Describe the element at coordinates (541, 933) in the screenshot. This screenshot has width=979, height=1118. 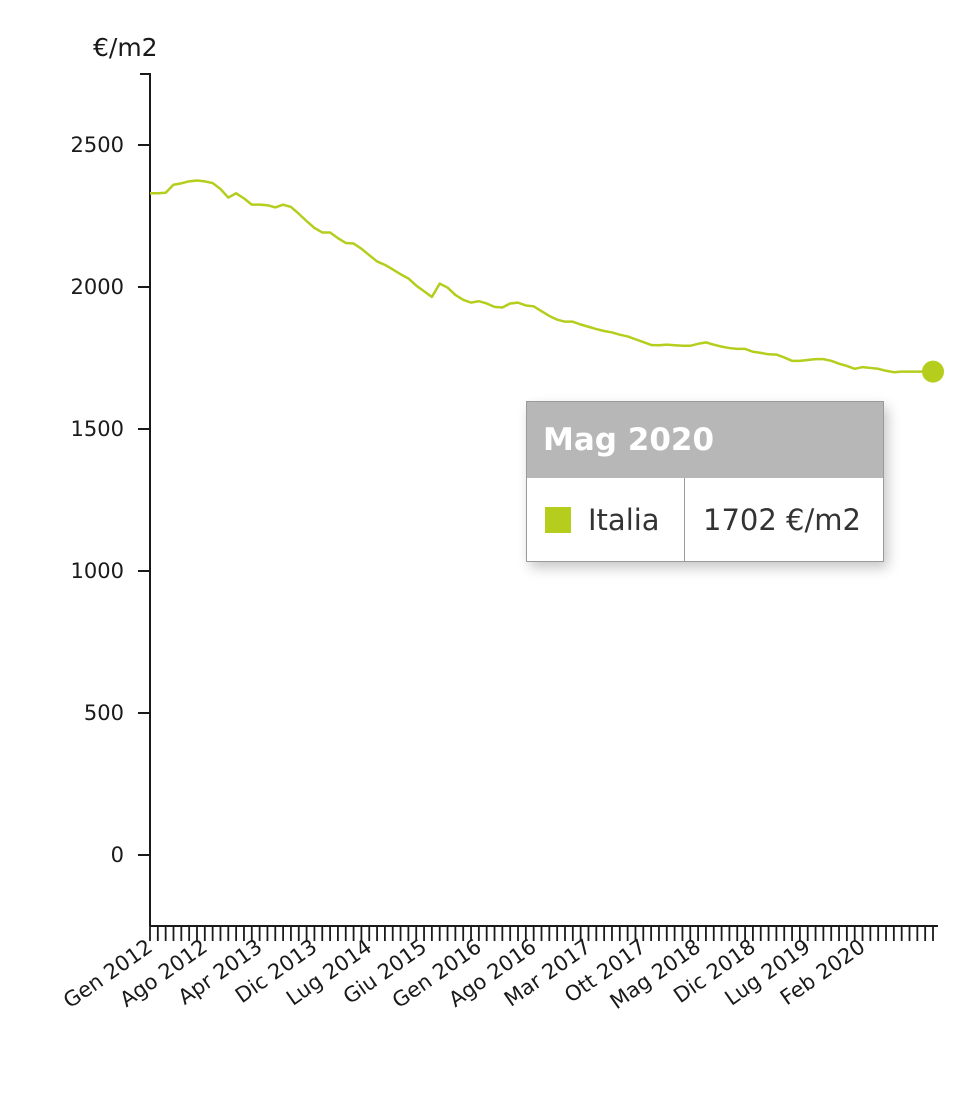
I see `x-axis-ticks` at that location.